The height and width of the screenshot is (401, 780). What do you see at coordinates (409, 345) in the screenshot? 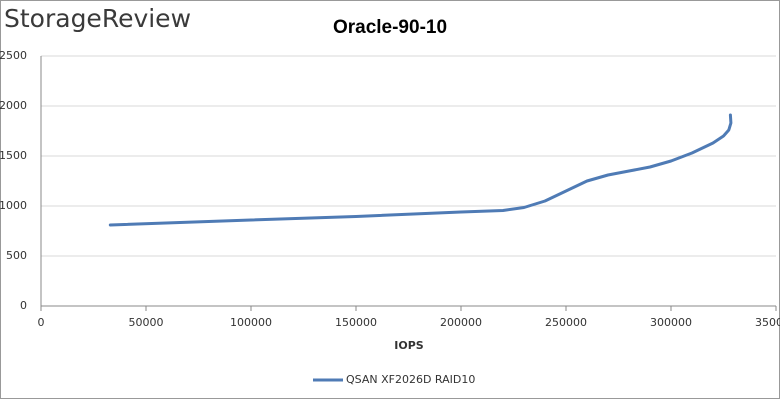
I see `x-axis-title: IOPS` at bounding box center [409, 345].